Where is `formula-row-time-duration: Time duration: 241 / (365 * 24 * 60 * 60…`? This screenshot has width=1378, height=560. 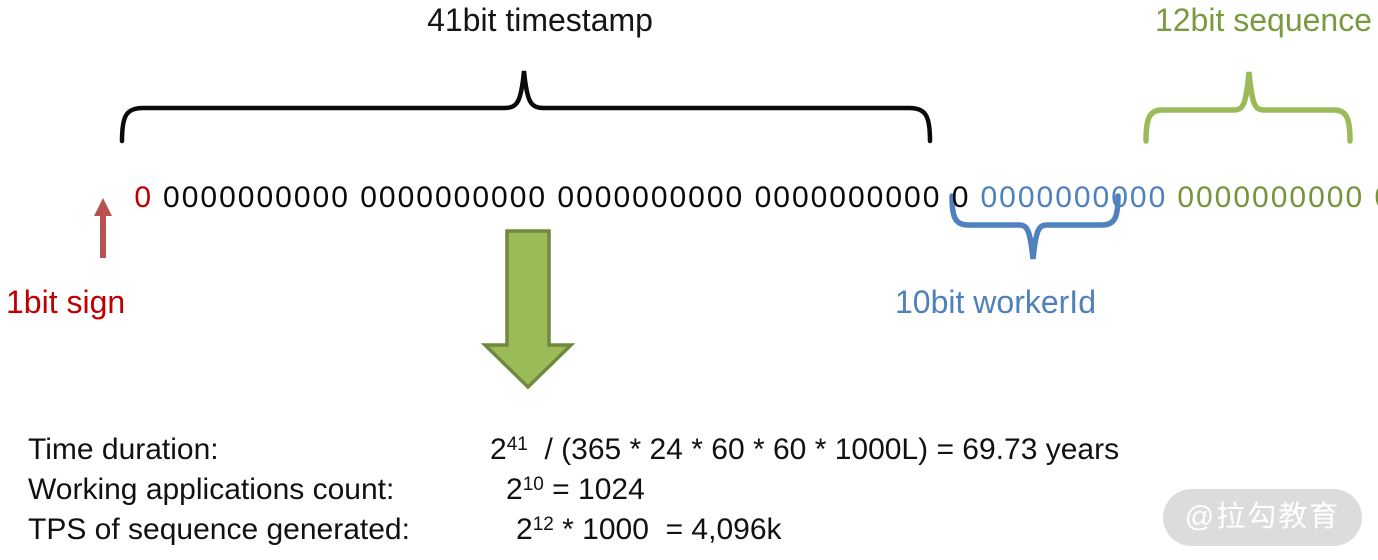 formula-row-time-duration: Time duration: 241 / (365 * 24 * 60 * 60… is located at coordinates (573, 450).